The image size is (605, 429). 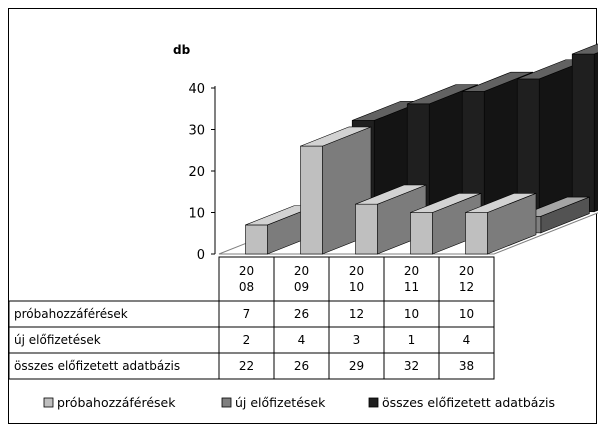 I want to click on table-value: 12, so click(x=356, y=314).